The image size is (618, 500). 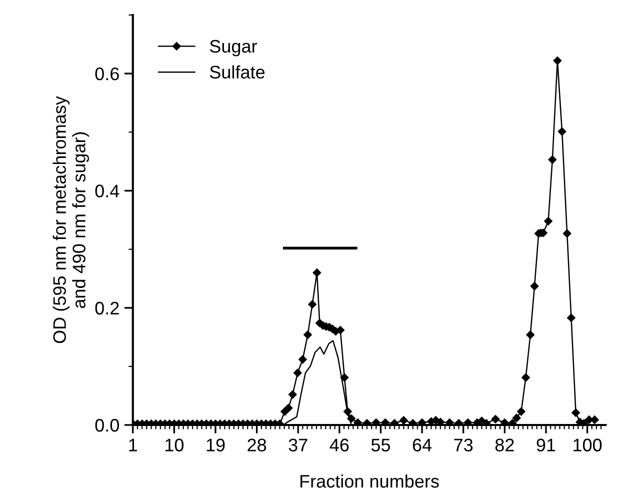 I want to click on x-tick-label: 73, so click(x=463, y=445).